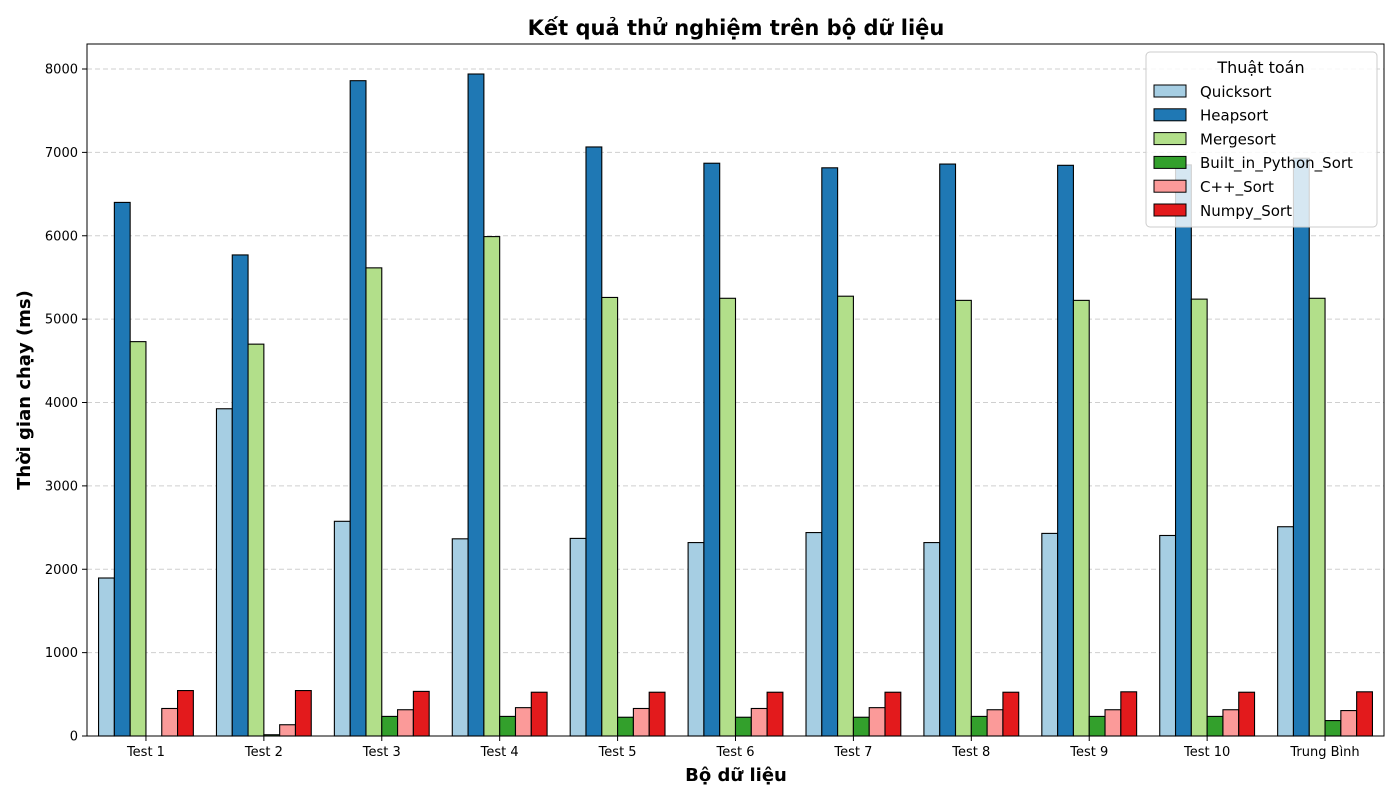  Describe the element at coordinates (1324, 752) in the screenshot. I see `x-tick-label-10: Trung Bình` at that location.